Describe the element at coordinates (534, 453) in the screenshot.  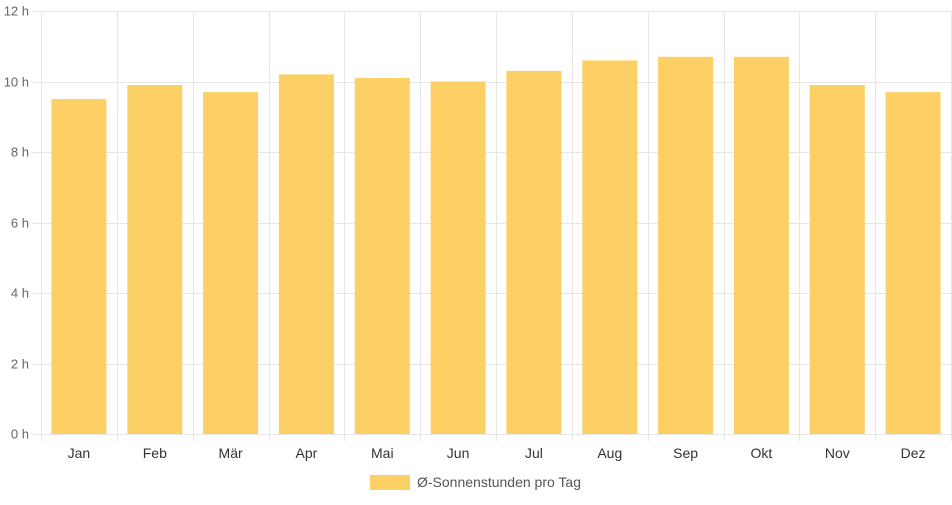
I see `x-tick-label: Jul` at that location.